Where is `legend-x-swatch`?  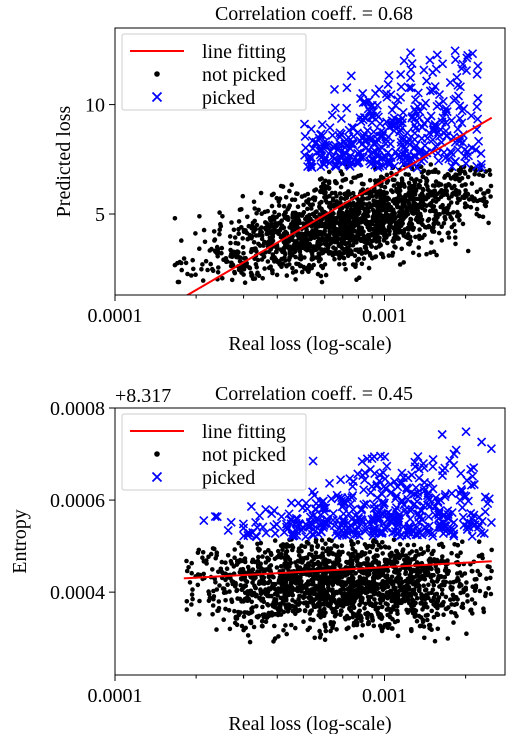
legend-x-swatch is located at coordinates (157, 477).